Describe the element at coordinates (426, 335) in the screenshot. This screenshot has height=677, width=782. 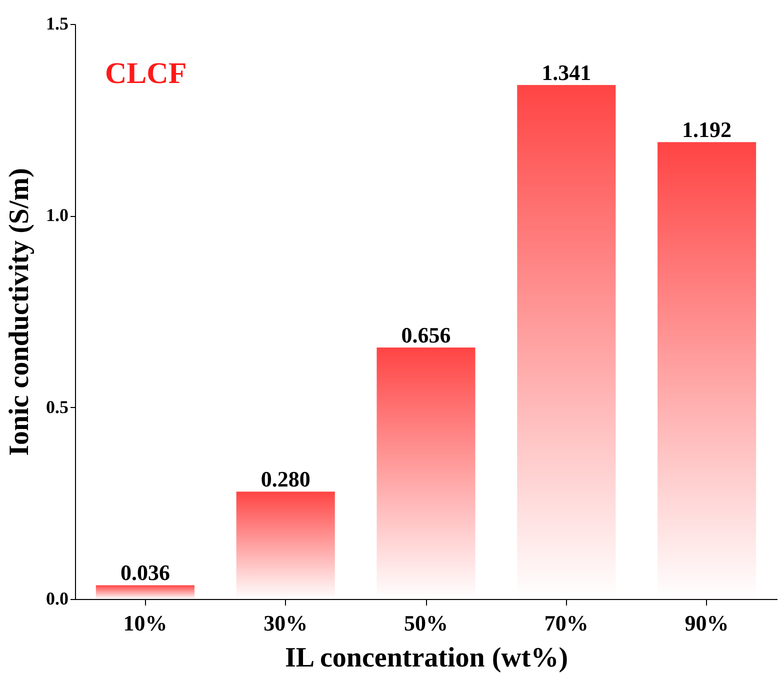
I see `data-label: 0.656` at that location.